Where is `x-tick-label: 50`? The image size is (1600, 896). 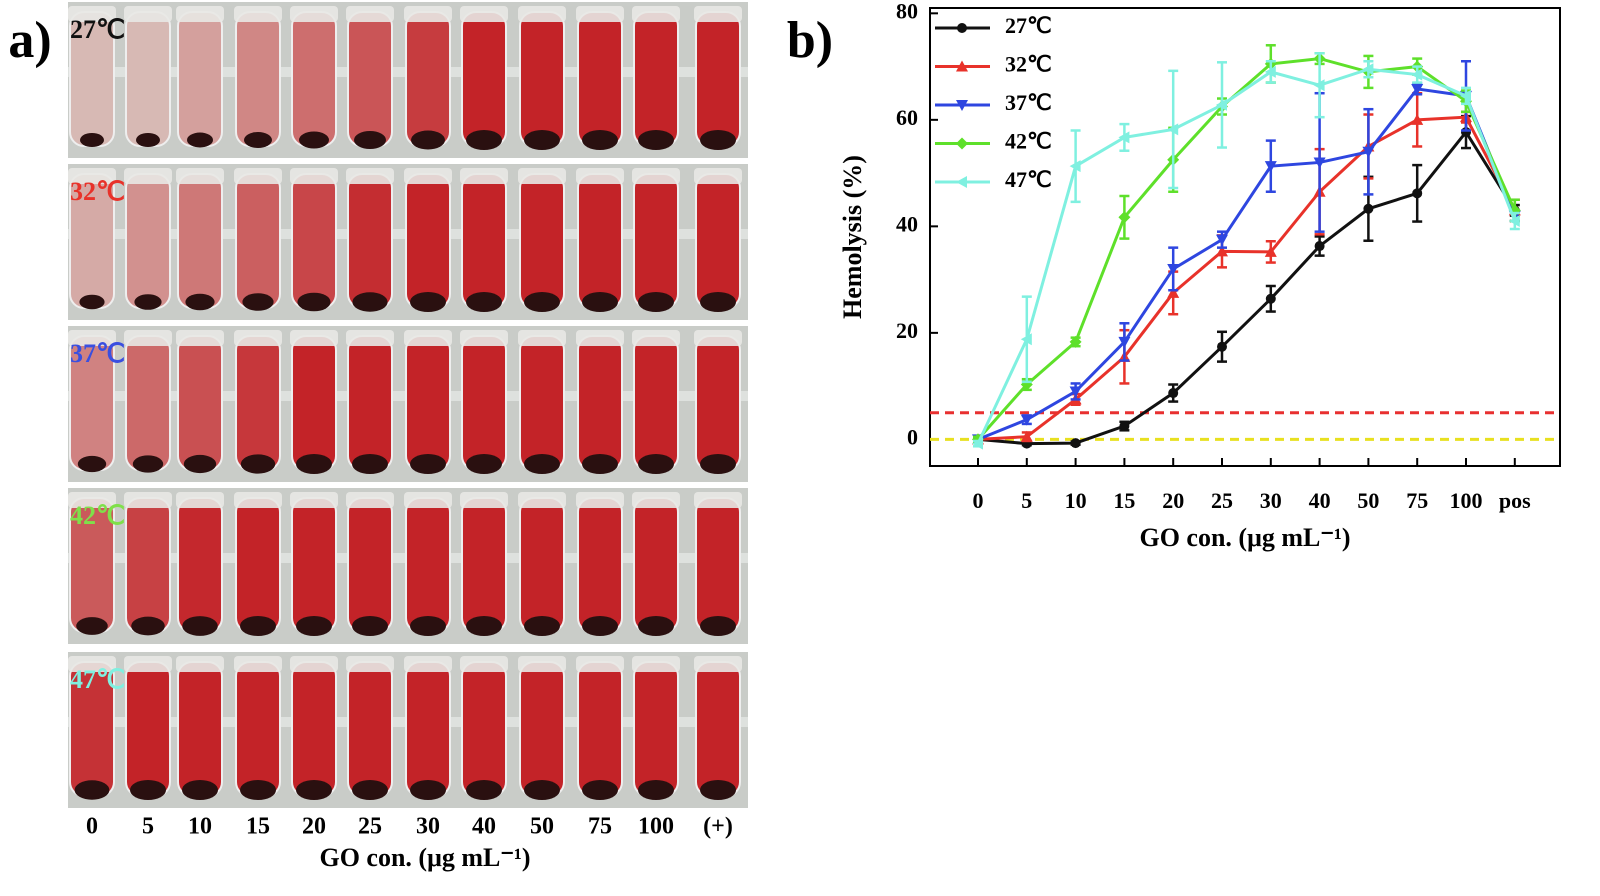 x-tick-label: 50 is located at coordinates (1368, 500).